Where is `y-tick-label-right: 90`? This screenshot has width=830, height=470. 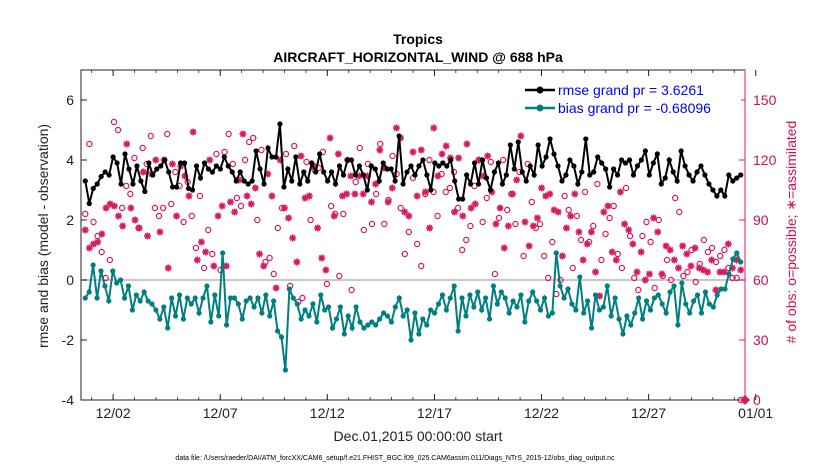 y-tick-label-right: 90 is located at coordinates (761, 220).